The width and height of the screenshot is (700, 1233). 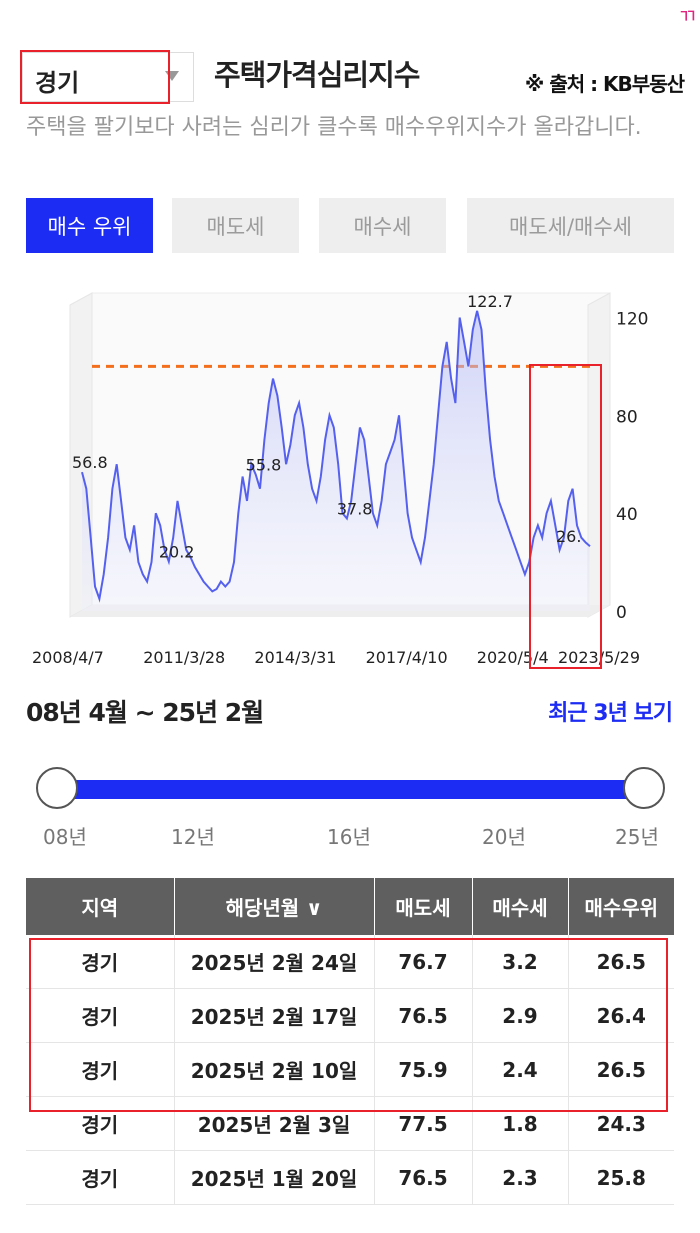 What do you see at coordinates (627, 515) in the screenshot?
I see `y-tick-label: 40` at bounding box center [627, 515].